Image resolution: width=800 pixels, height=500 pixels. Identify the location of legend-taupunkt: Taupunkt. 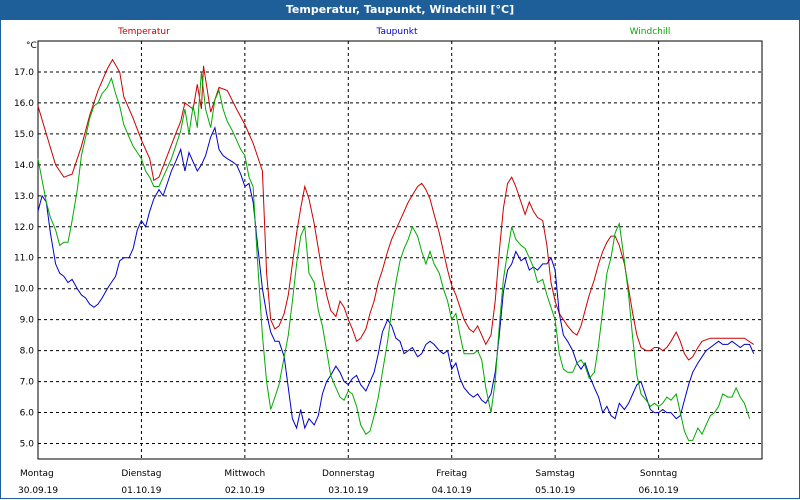
(396, 32).